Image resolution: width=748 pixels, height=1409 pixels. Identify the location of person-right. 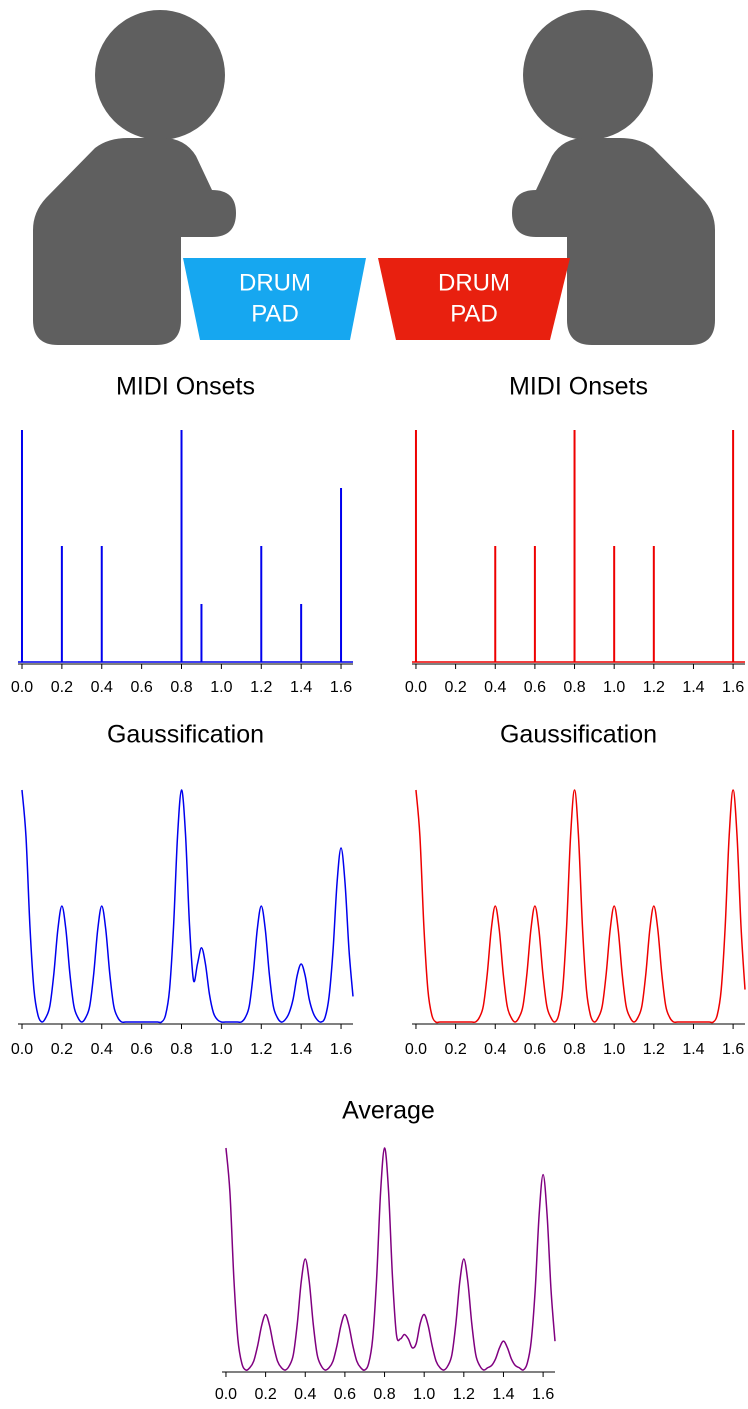
(613, 177).